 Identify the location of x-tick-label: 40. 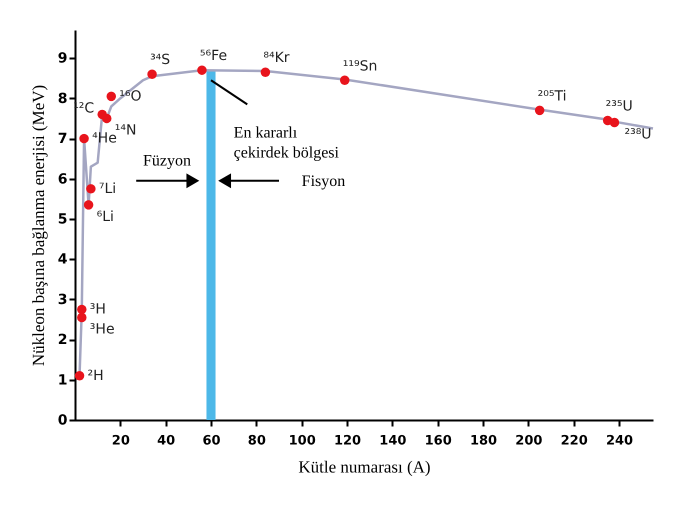
(166, 441).